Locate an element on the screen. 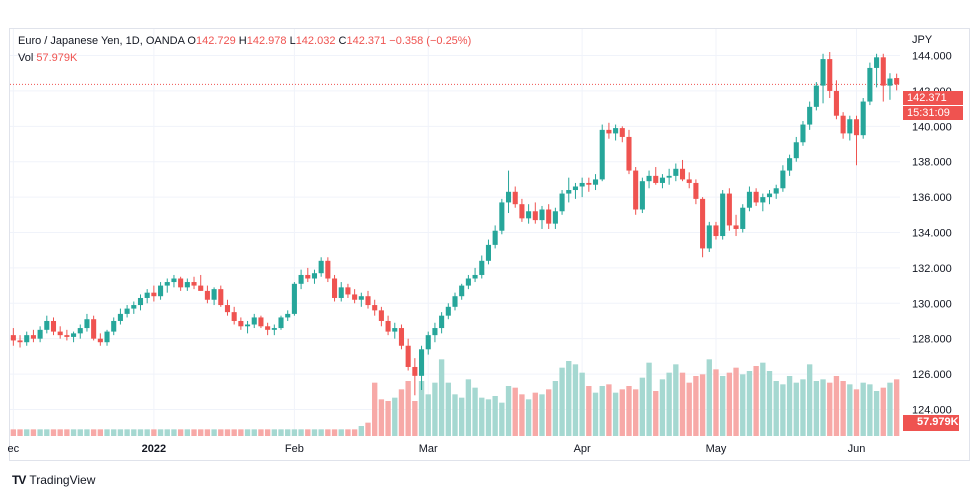 The height and width of the screenshot is (498, 979). low-label: L is located at coordinates (292, 41).